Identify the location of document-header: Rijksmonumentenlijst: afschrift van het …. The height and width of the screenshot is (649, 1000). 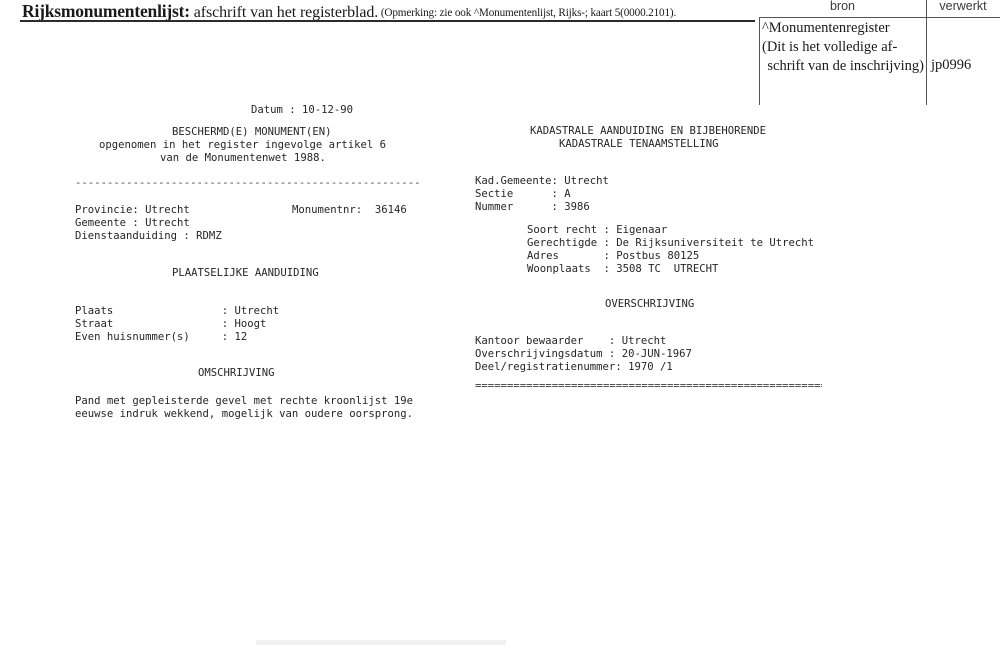
(500, 11).